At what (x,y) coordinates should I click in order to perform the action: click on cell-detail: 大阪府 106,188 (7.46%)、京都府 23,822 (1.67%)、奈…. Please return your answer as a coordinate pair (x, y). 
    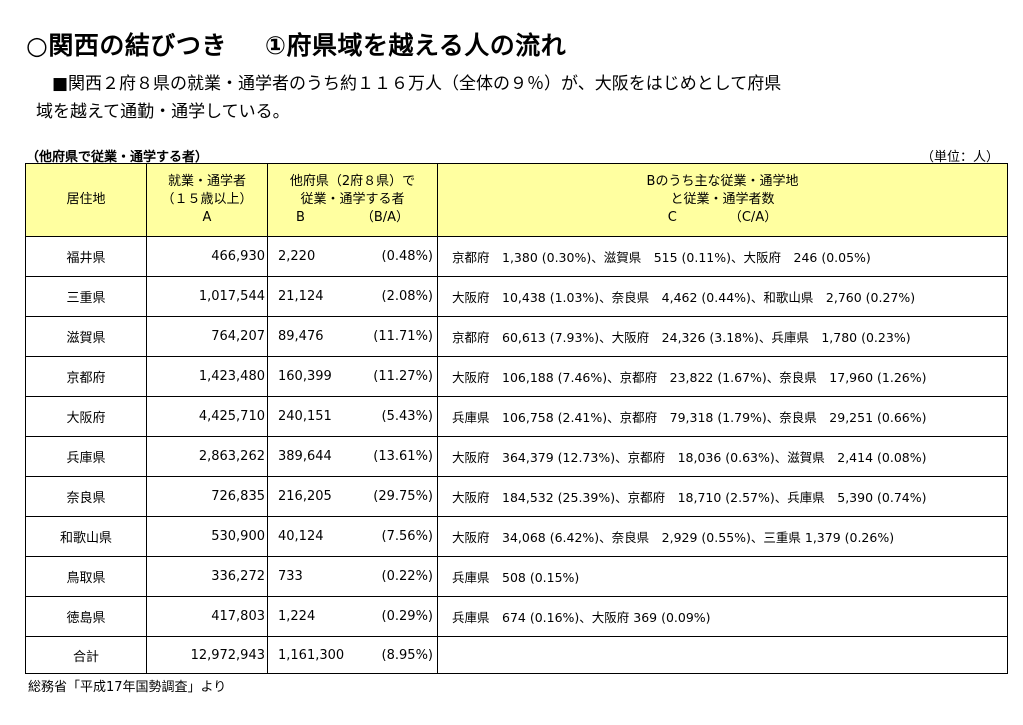
    Looking at the image, I should click on (722, 376).